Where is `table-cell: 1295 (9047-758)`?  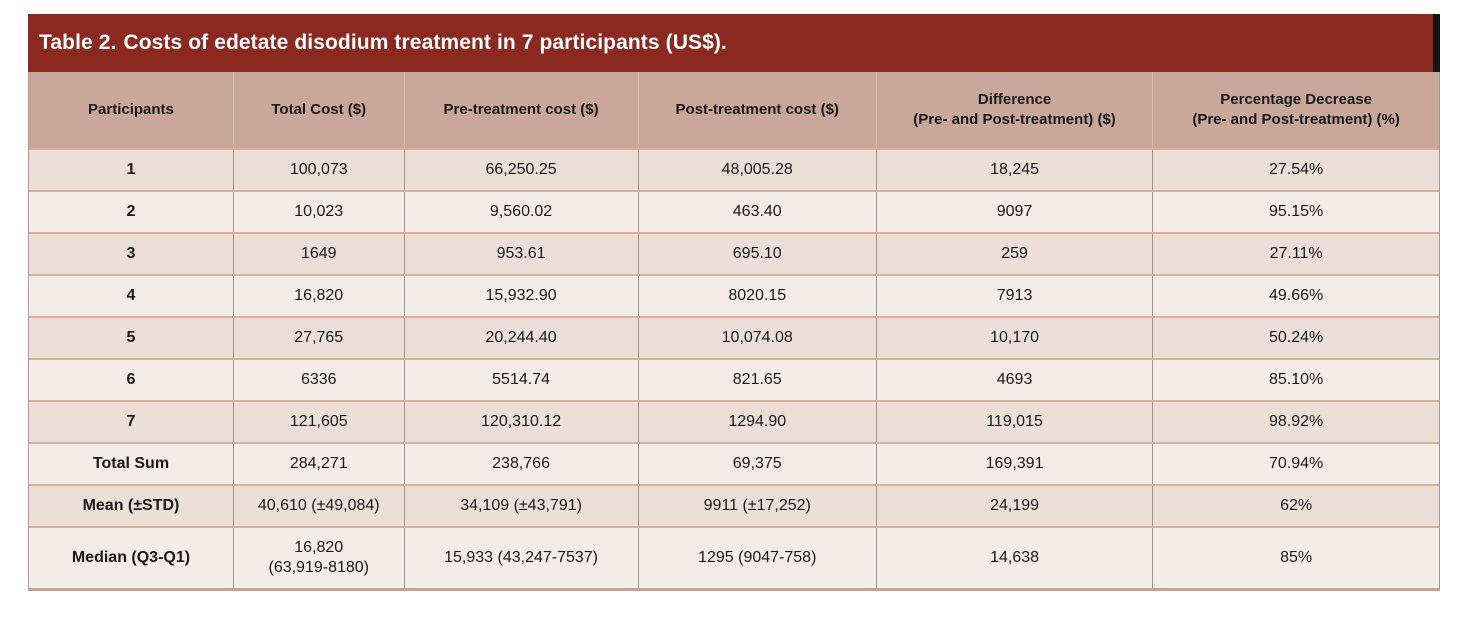 table-cell: 1295 (9047-758) is located at coordinates (757, 557).